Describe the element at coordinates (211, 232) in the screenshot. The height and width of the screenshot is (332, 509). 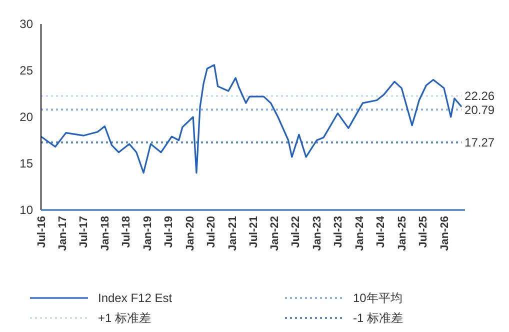
I see `x-tick-label: Jul-20` at that location.